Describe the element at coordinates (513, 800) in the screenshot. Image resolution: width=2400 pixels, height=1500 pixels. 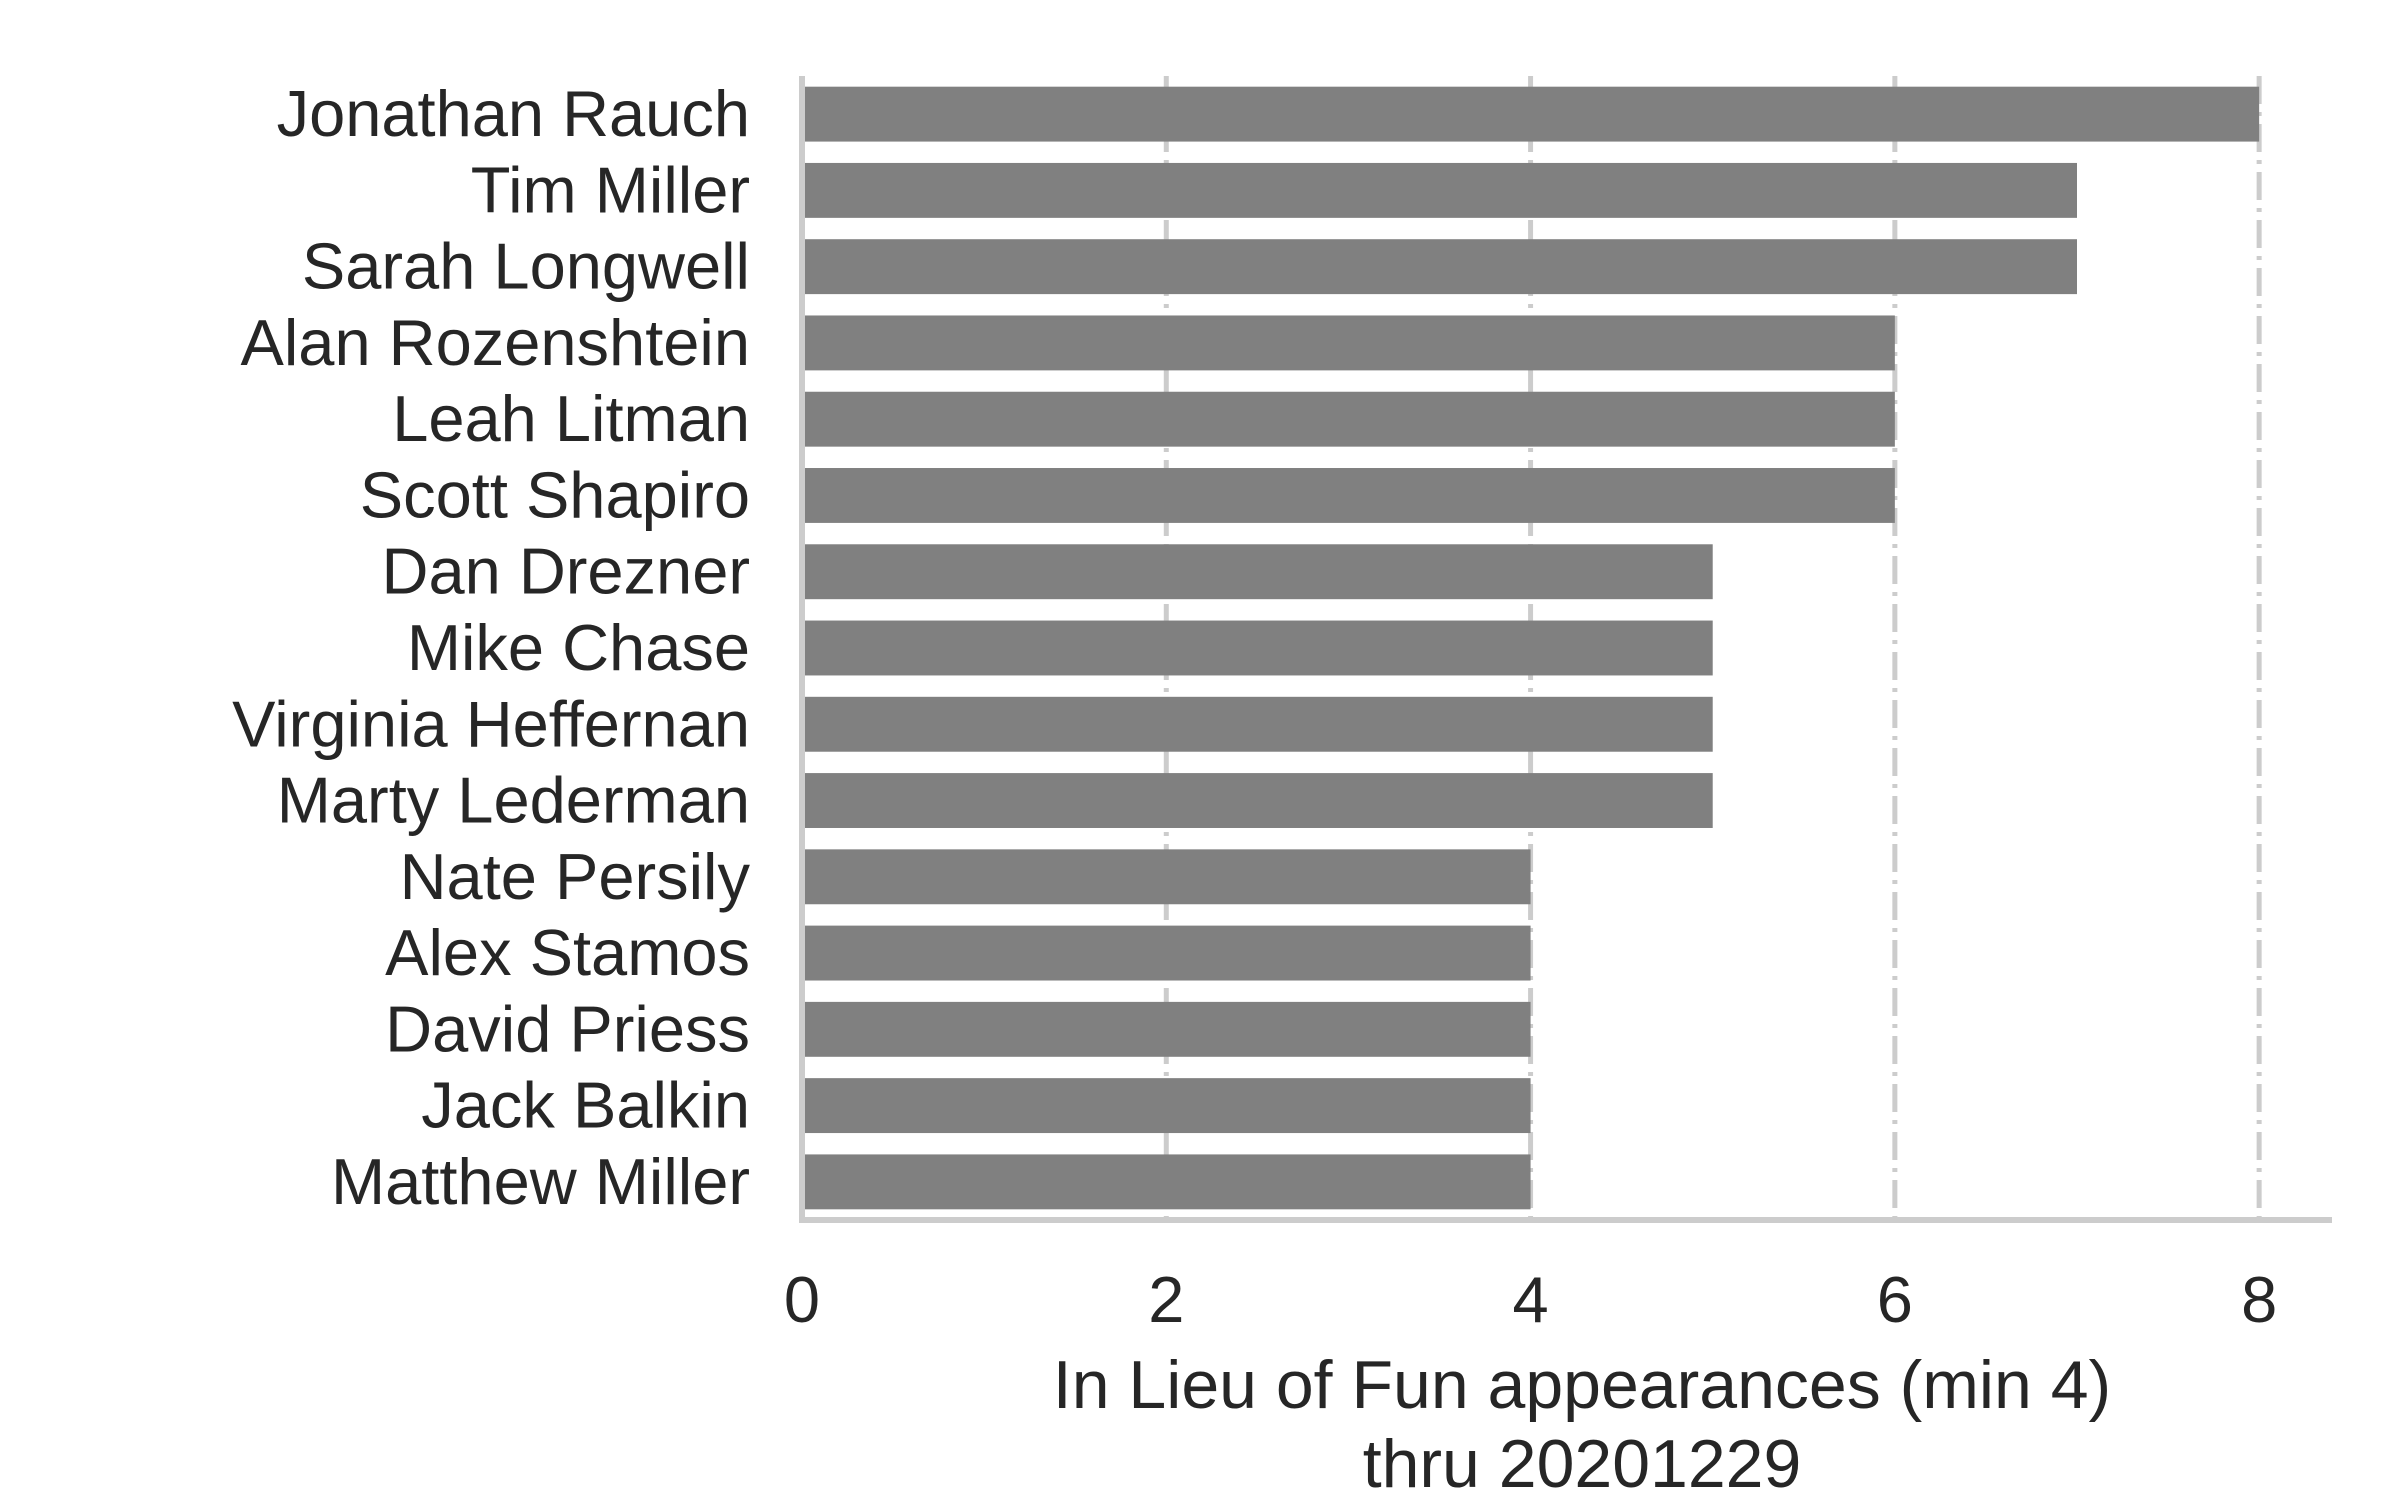
I see `category-label: Marty Lederman` at that location.